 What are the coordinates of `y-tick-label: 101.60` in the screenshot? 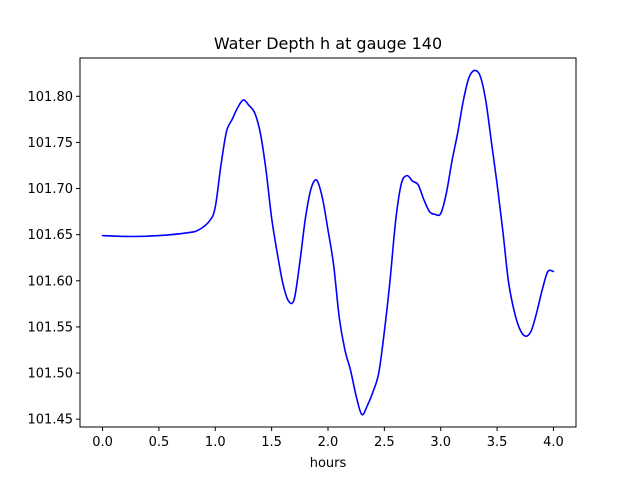 It's located at (51, 281).